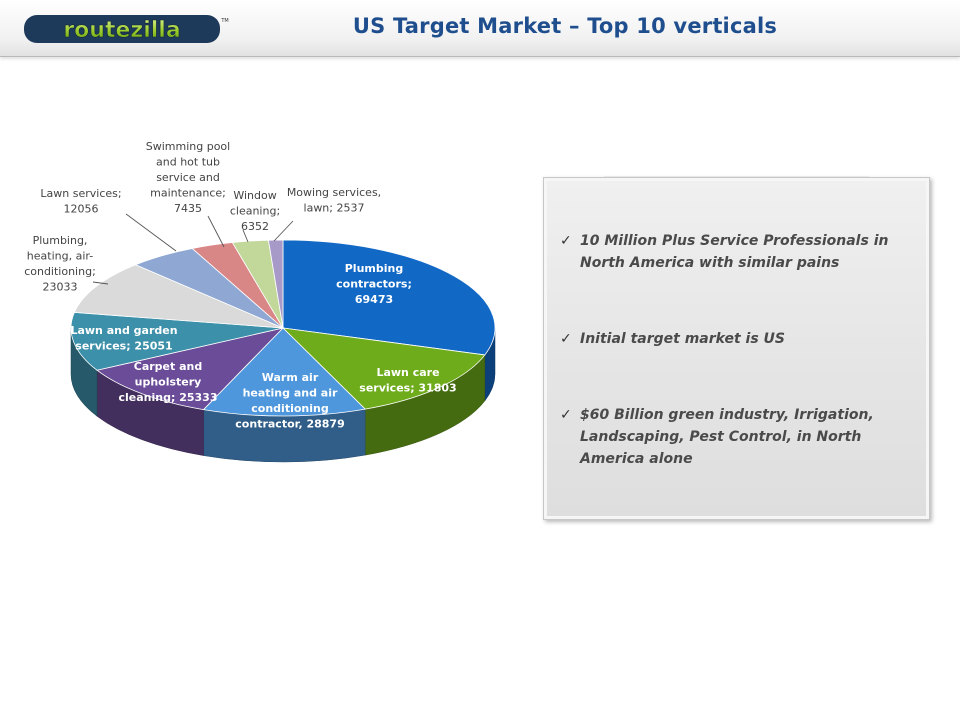 Image resolution: width=960 pixels, height=720 pixels. I want to click on pie-slice-label-line: cleaning; 25333, so click(168, 397).